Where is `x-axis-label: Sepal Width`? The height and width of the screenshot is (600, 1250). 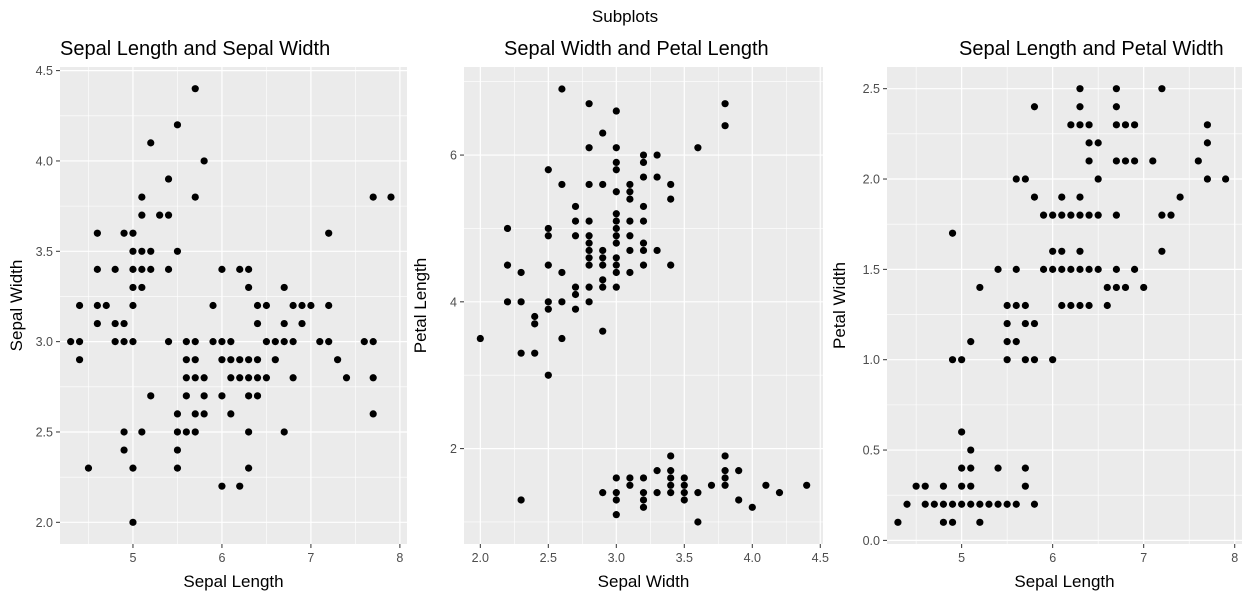
x-axis-label: Sepal Width is located at coordinates (644, 581).